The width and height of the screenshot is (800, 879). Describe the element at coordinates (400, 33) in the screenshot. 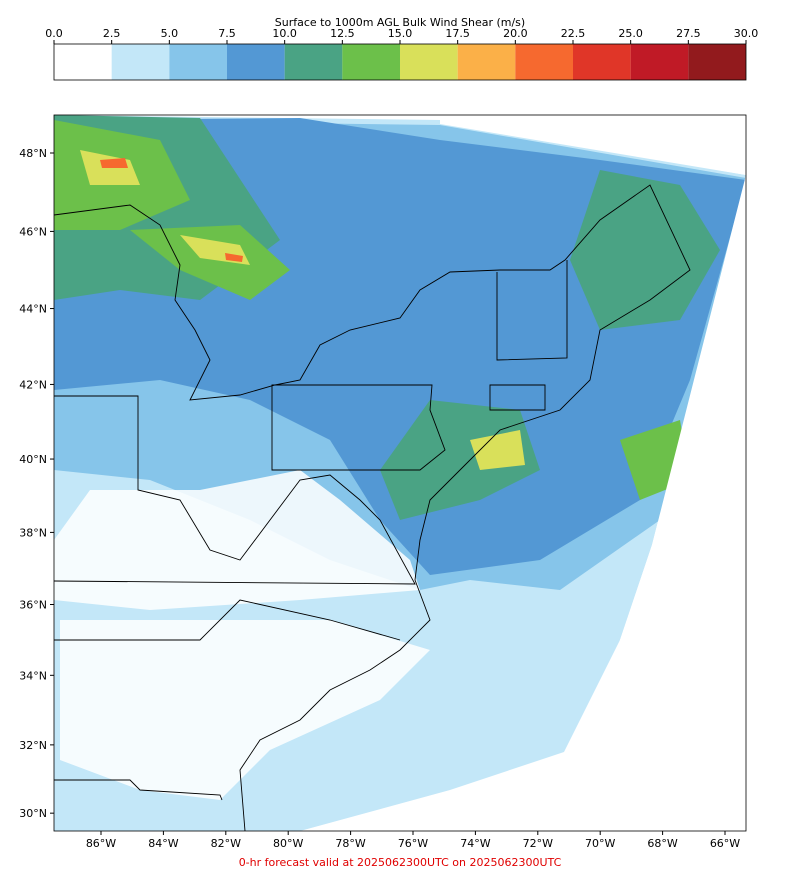

I see `colorbar-tick-label: 15.0` at that location.